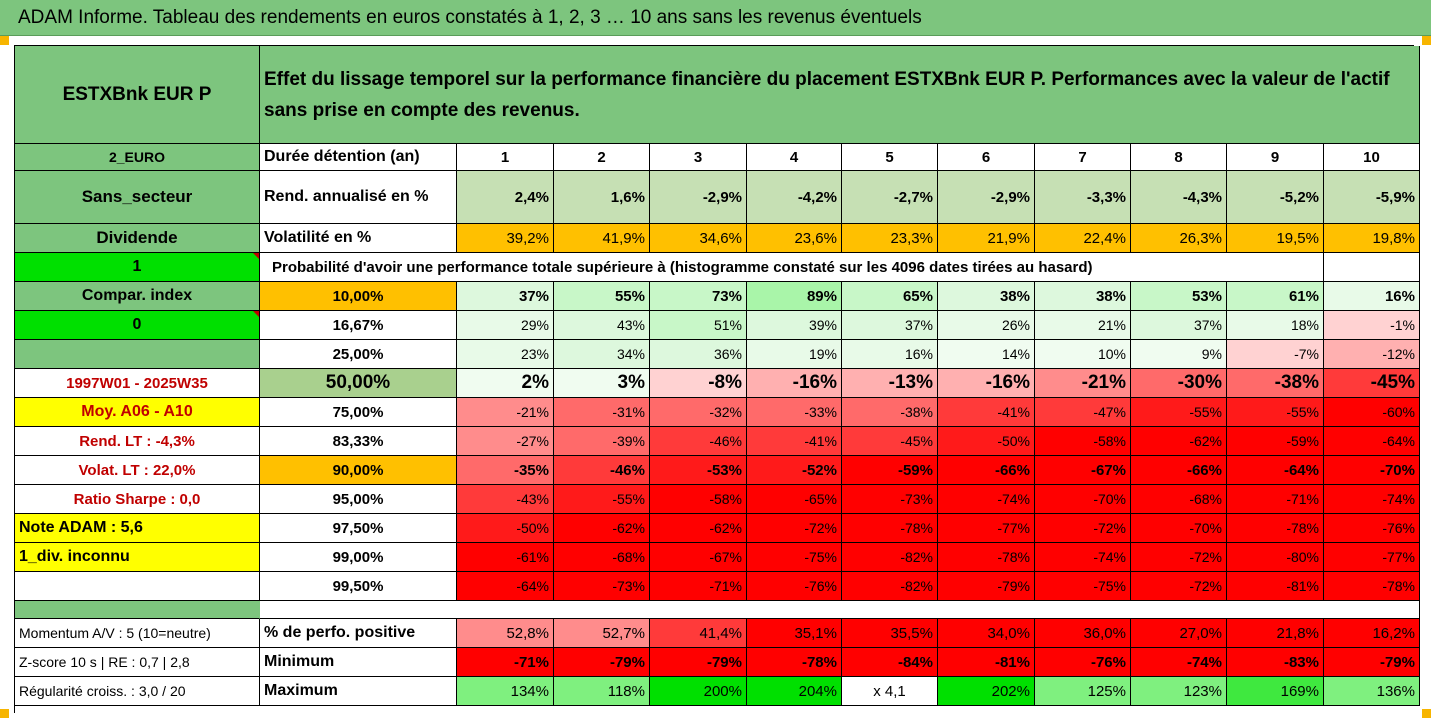 This screenshot has width=1431, height=718. Describe the element at coordinates (1275, 325) in the screenshot. I see `percentile-value: 18%` at that location.